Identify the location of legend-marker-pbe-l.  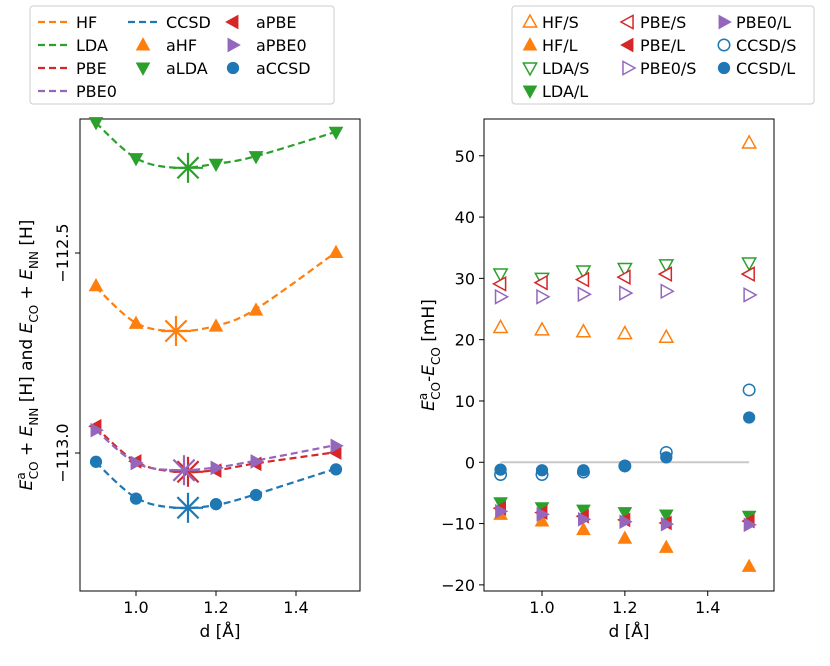
(627, 45).